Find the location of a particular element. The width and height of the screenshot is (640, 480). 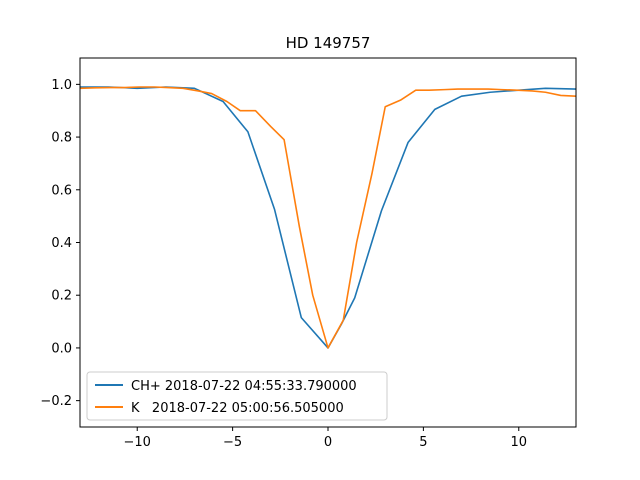

x-tick-label: −10 is located at coordinates (137, 442).